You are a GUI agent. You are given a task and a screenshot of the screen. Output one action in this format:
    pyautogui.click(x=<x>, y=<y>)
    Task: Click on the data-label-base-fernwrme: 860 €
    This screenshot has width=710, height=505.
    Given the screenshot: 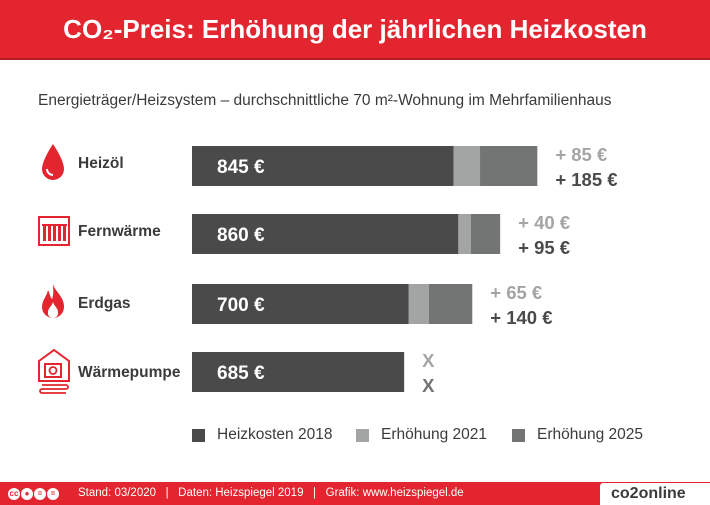 What is the action you would take?
    pyautogui.click(x=241, y=235)
    